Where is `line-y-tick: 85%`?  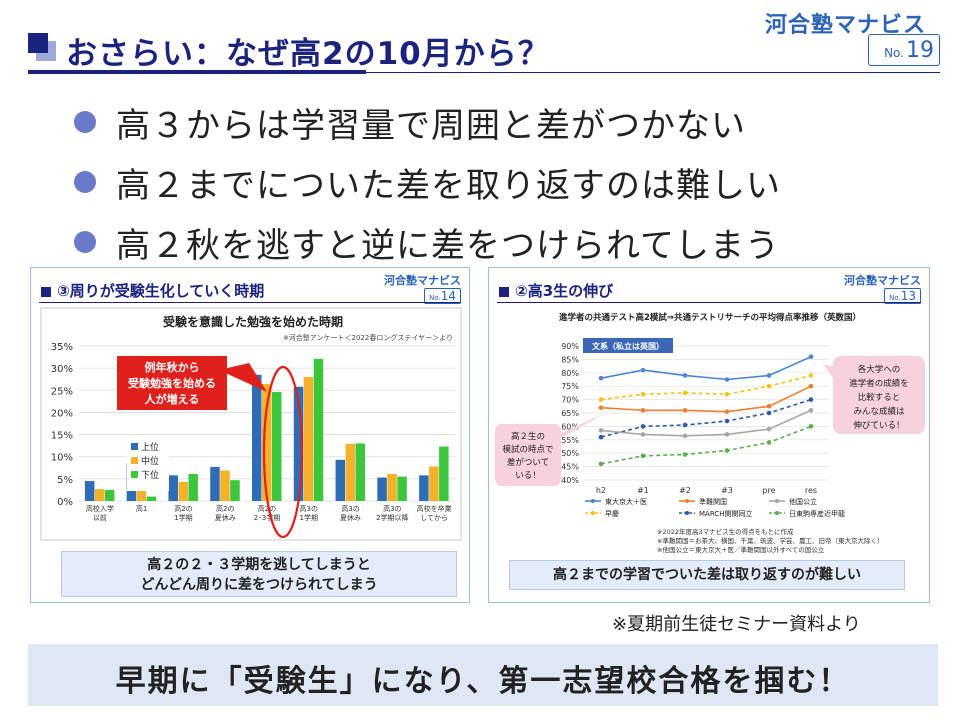
line-y-tick: 85% is located at coordinates (570, 359).